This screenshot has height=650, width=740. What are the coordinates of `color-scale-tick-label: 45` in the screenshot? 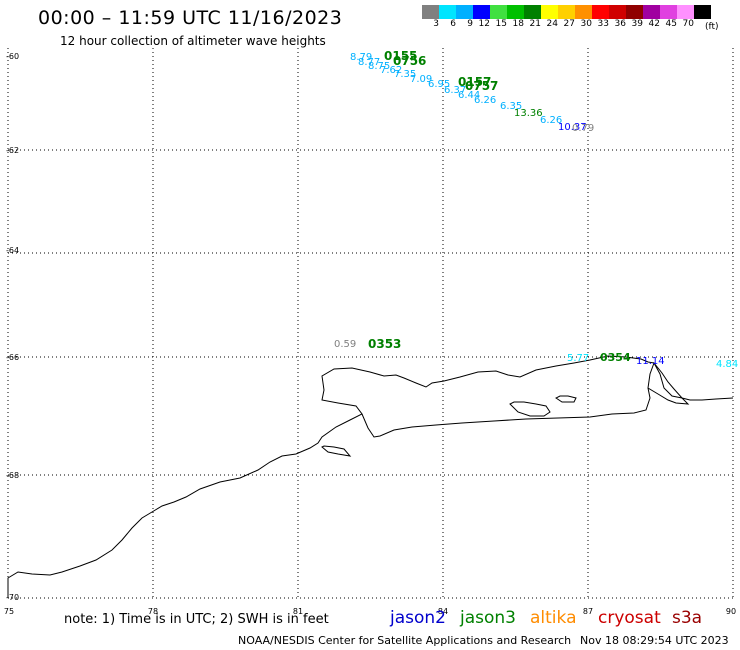 It's located at (671, 24).